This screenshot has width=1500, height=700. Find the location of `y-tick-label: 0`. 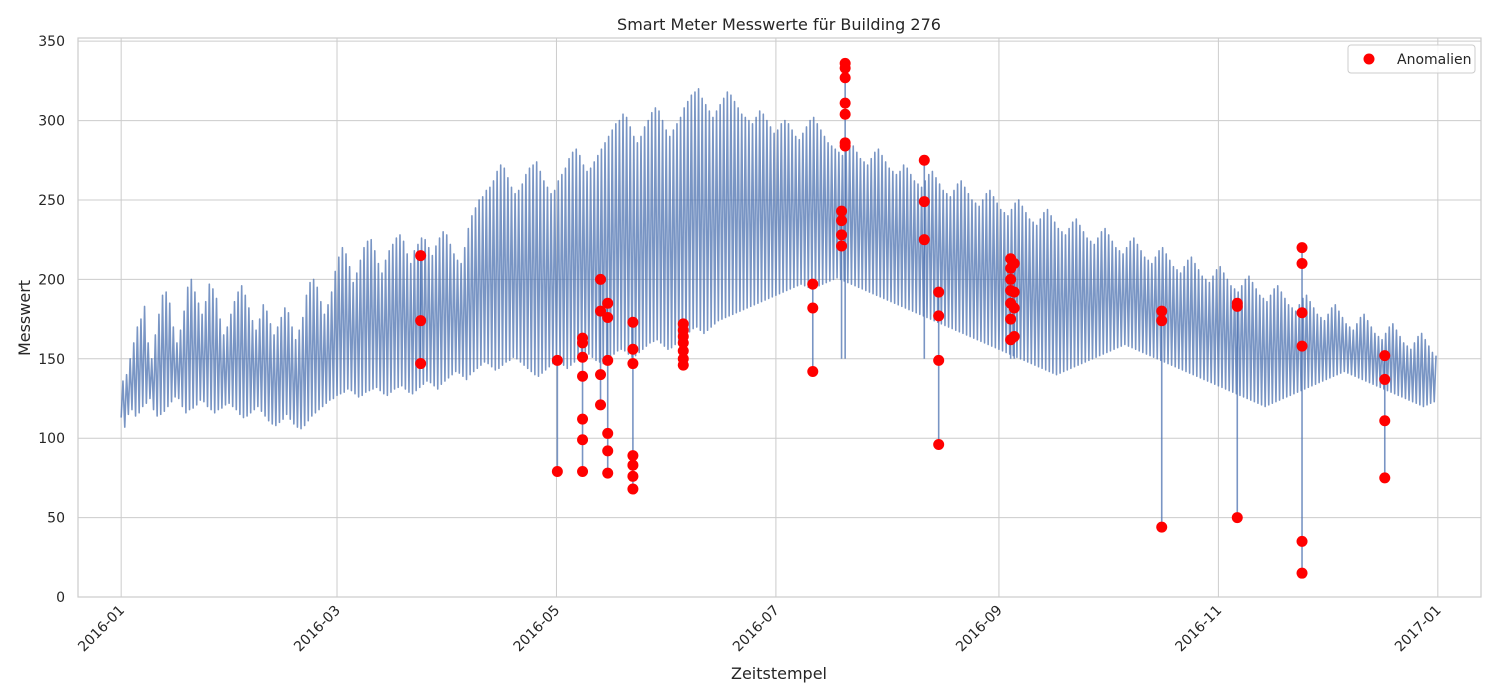

y-tick-label: 0 is located at coordinates (60, 598).